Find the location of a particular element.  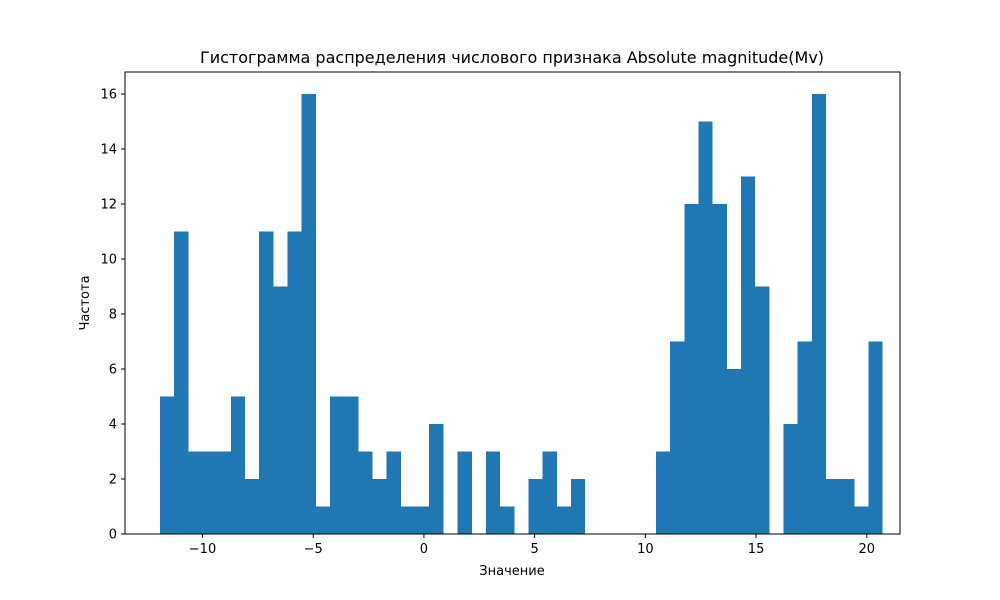

y-tick-label: 16 is located at coordinates (108, 95).